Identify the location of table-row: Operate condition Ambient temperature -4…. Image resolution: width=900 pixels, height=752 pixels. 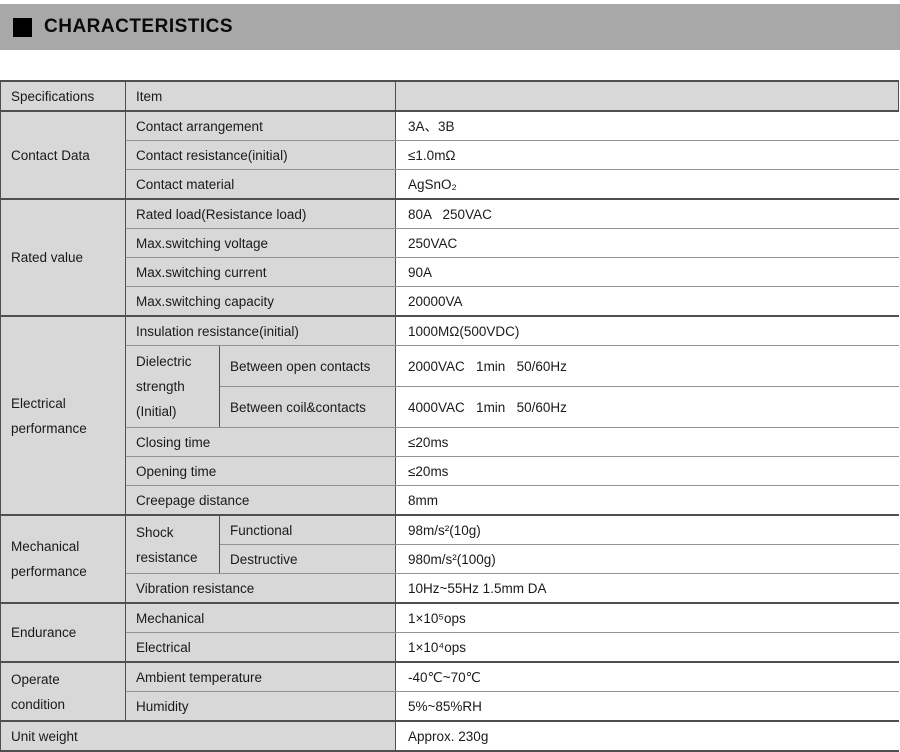
(449, 691).